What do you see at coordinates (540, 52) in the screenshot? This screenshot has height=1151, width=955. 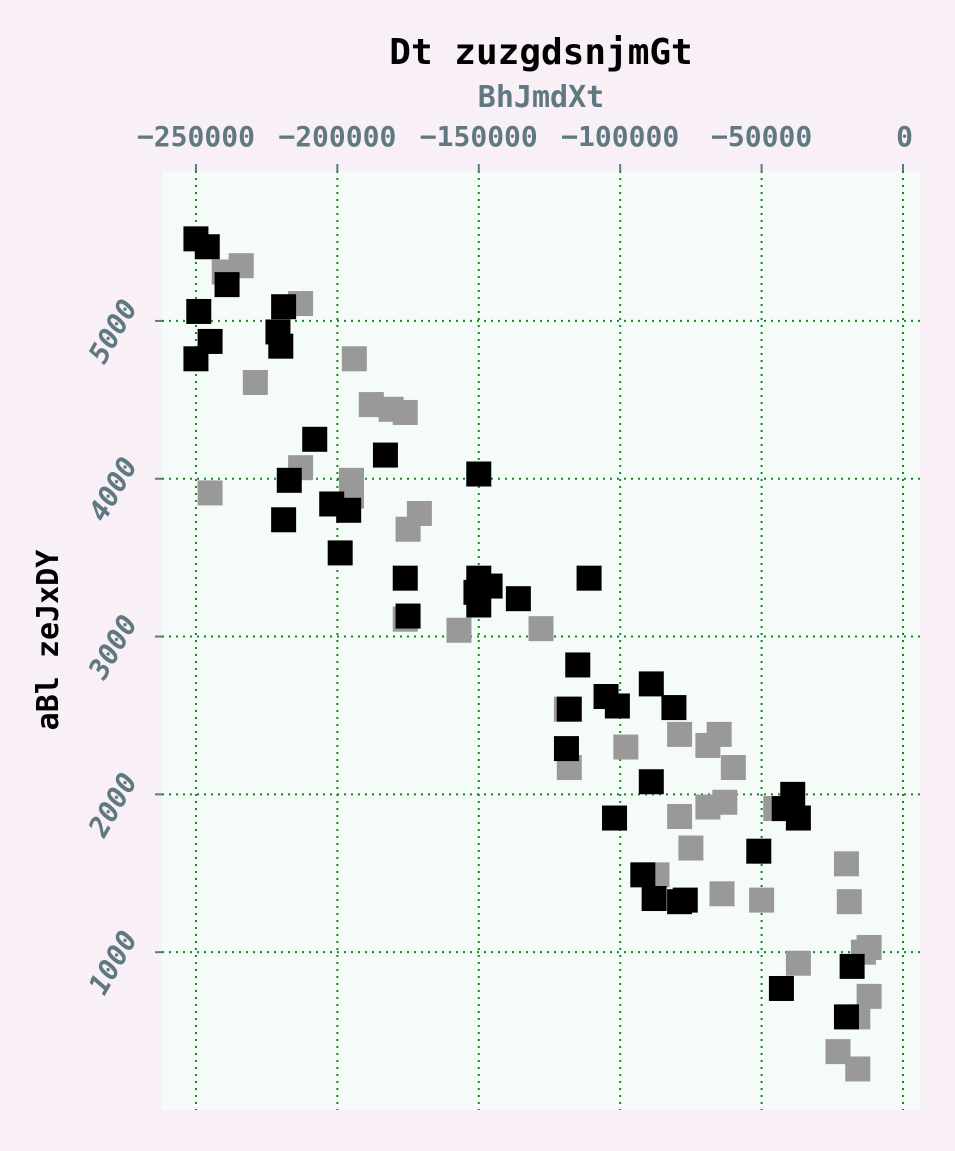 I see `chart-title: Dt zuzgdsnjmGt` at bounding box center [540, 52].